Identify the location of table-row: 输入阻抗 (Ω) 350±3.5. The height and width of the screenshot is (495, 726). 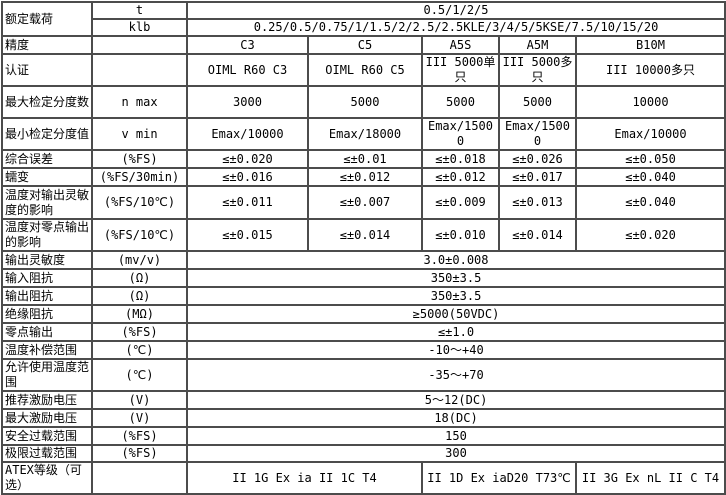
(363, 278).